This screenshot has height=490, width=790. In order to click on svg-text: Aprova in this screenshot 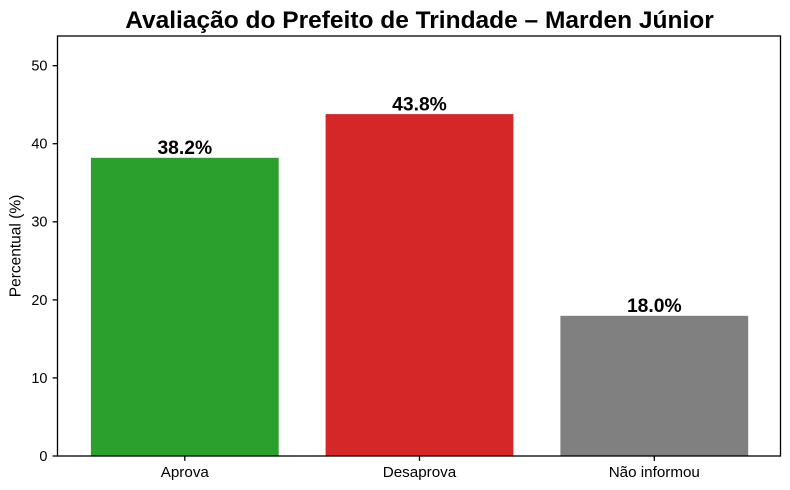, I will do `click(185, 472)`.